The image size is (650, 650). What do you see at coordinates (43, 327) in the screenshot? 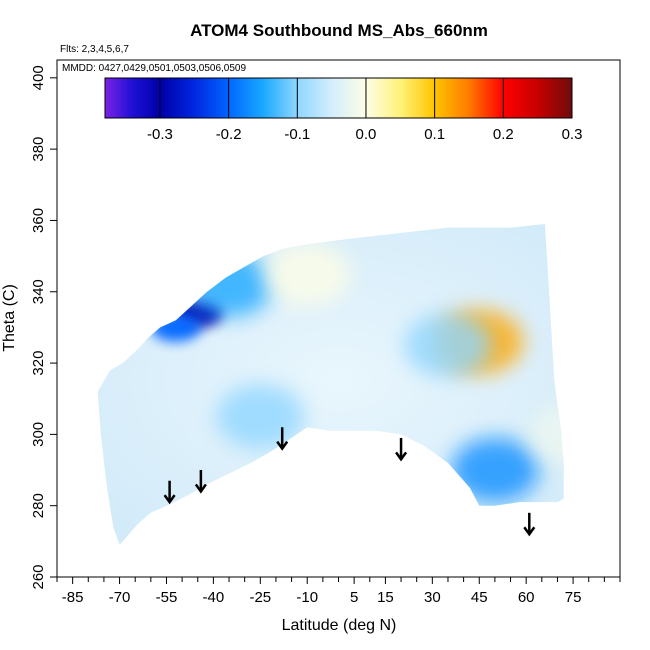
I see `y-axis: 260 280 300 320 340 360 380 400` at bounding box center [43, 327].